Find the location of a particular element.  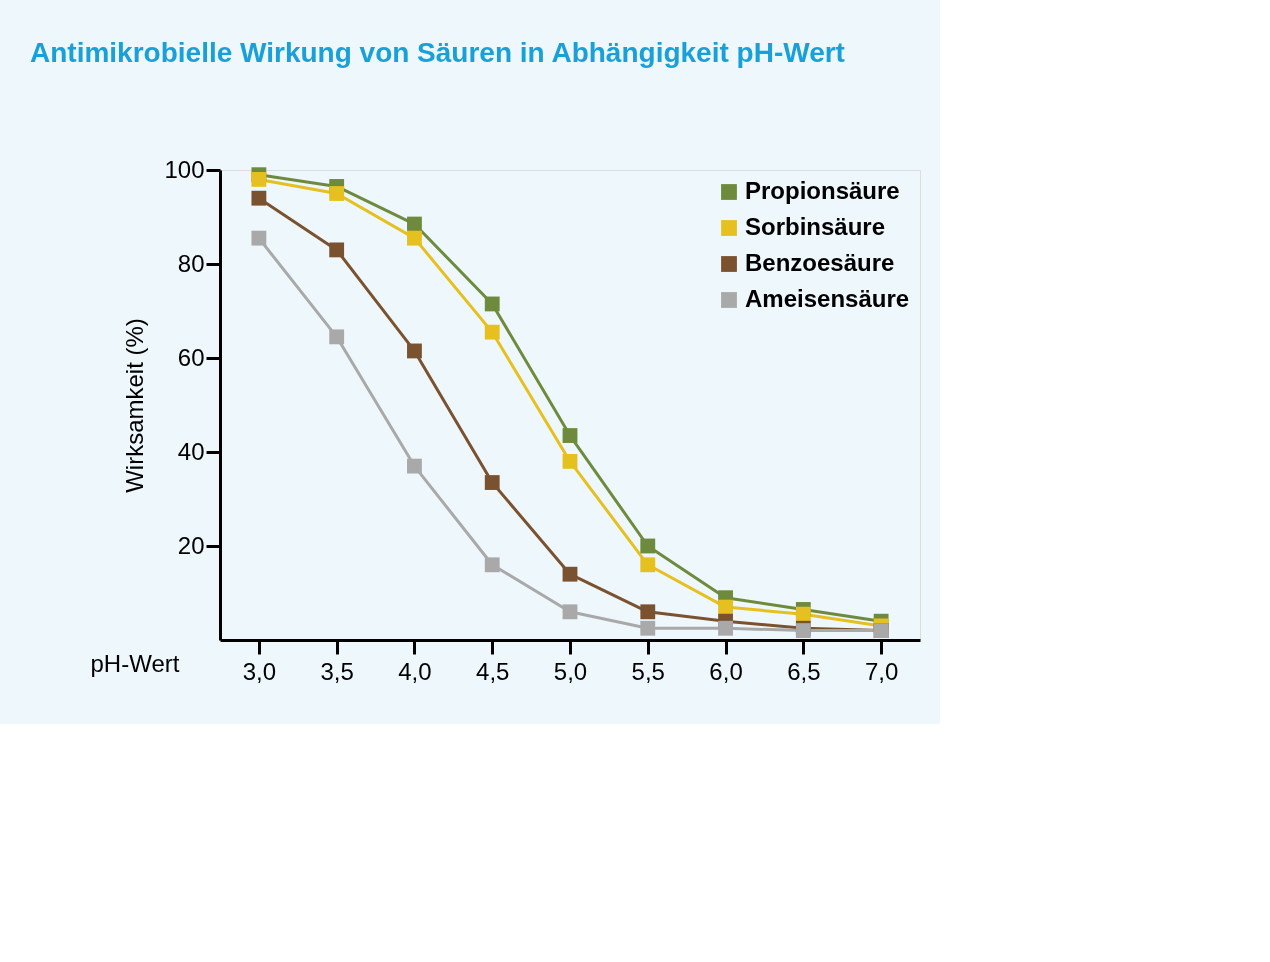

x-tick-label: 7,0 is located at coordinates (881, 671).